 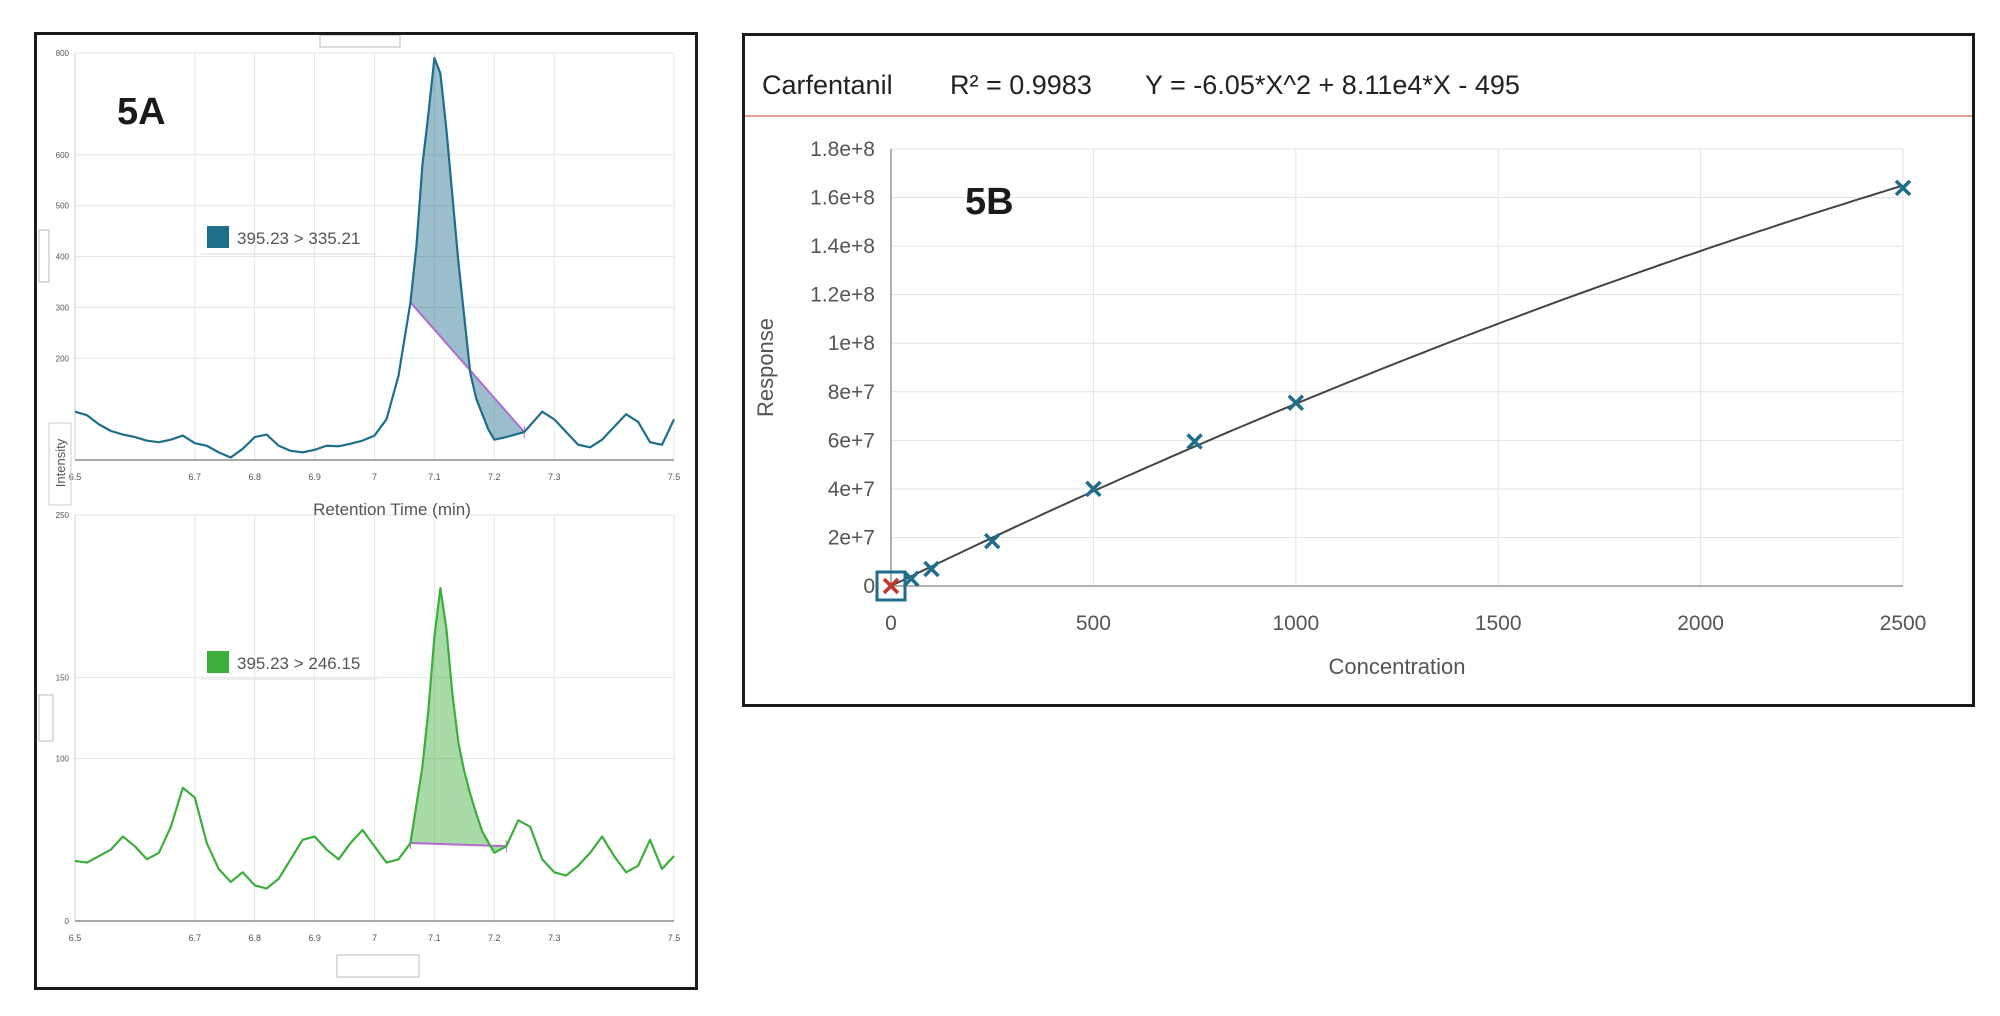 What do you see at coordinates (851, 537) in the screenshot?
I see `y-tick-label: 2e+7` at bounding box center [851, 537].